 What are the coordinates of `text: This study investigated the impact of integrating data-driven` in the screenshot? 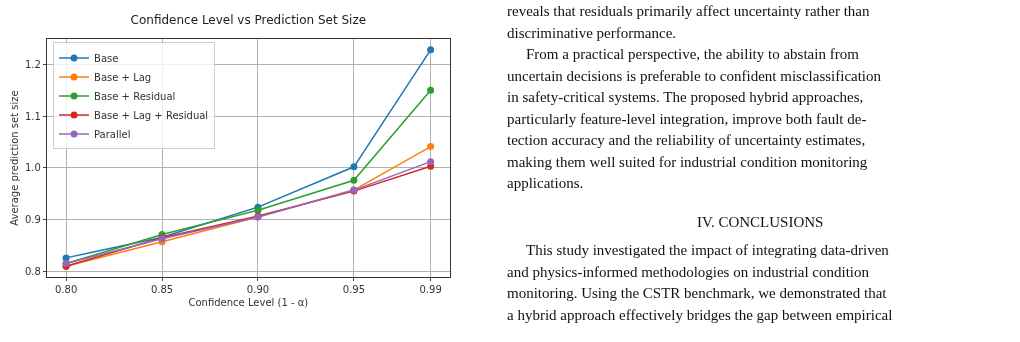 It's located at (708, 250).